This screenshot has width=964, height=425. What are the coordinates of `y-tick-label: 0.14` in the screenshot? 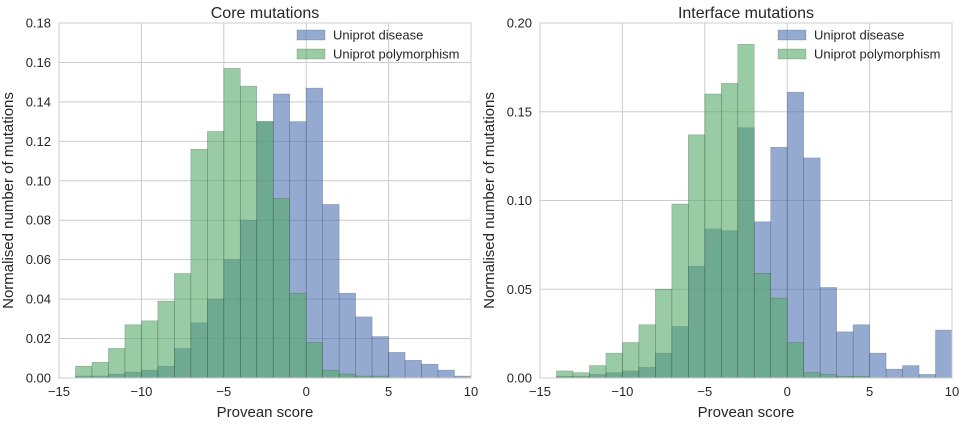 It's located at (38, 101).